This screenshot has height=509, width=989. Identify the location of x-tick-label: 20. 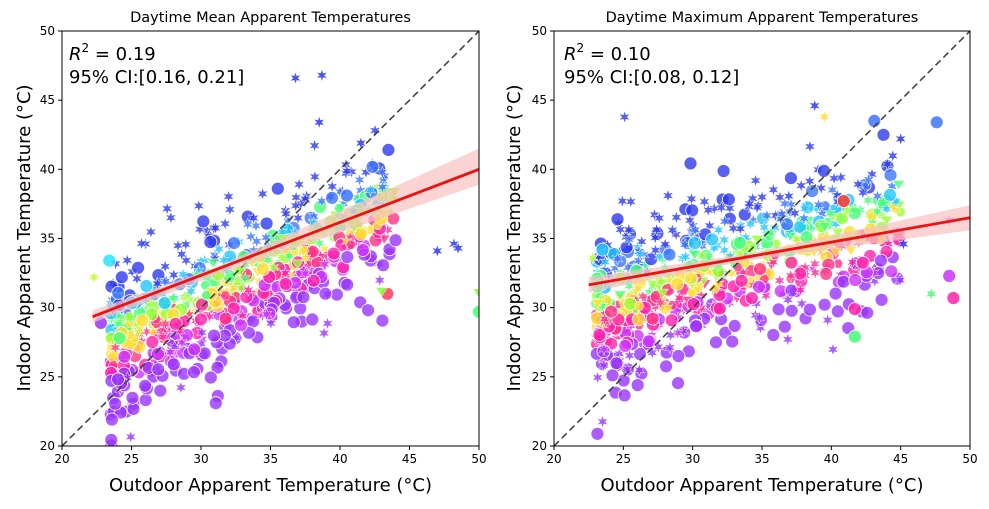
(61, 459).